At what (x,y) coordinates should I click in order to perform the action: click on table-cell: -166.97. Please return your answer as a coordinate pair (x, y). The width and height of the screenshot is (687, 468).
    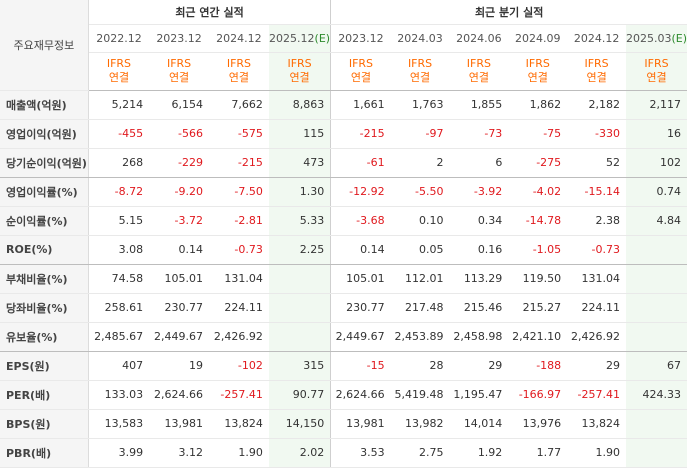
    Looking at the image, I should click on (538, 395).